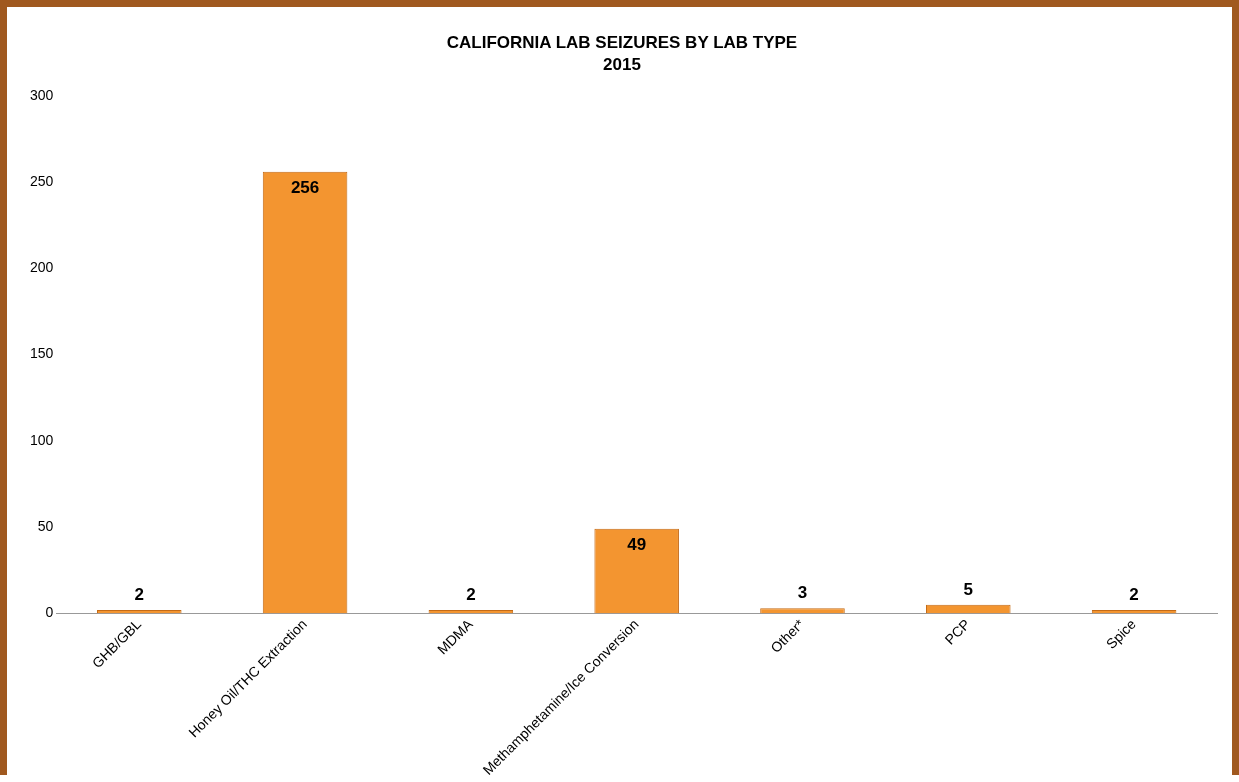 Image resolution: width=1239 pixels, height=782 pixels. Describe the element at coordinates (622, 65) in the screenshot. I see `chart-subtitle: 2015` at that location.